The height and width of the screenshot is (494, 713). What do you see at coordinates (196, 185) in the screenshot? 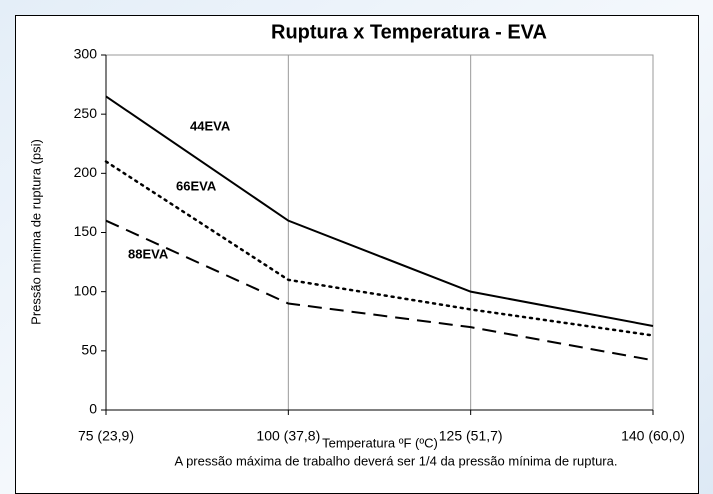
I see `series-label: 66EVA` at bounding box center [196, 185].